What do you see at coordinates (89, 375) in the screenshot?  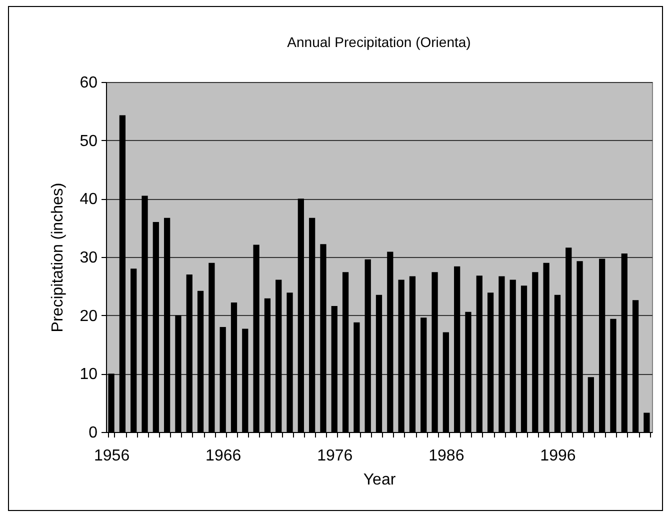 I see `y-tick-label: 10` at bounding box center [89, 375].